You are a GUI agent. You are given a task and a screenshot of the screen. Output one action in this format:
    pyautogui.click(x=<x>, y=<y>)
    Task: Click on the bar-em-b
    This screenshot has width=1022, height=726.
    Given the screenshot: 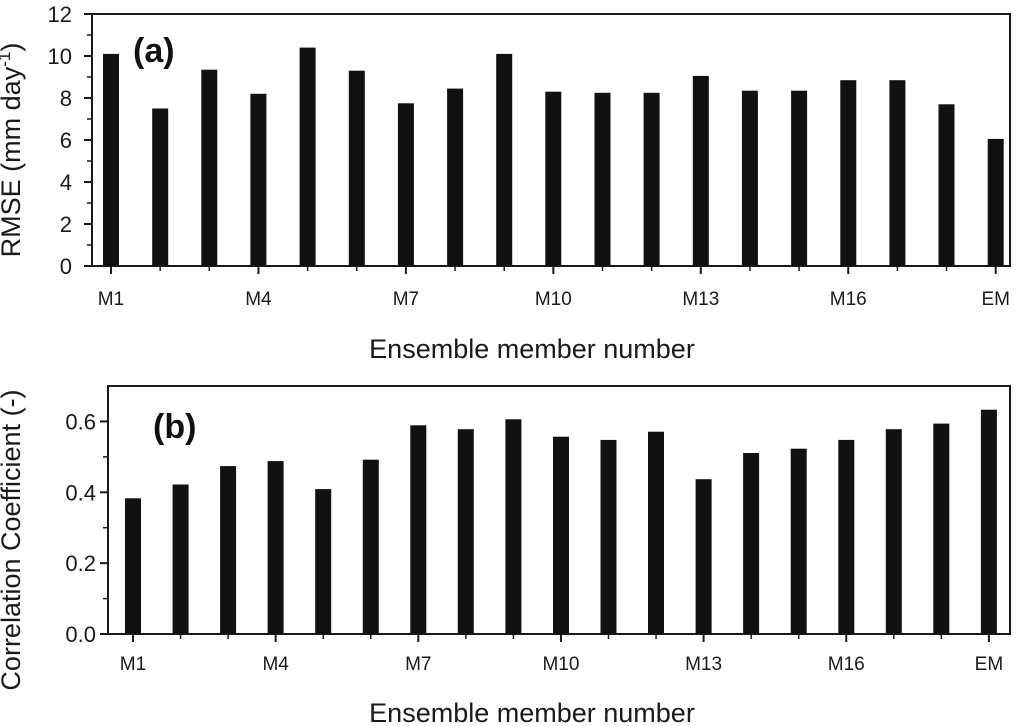 What is the action you would take?
    pyautogui.click(x=989, y=522)
    